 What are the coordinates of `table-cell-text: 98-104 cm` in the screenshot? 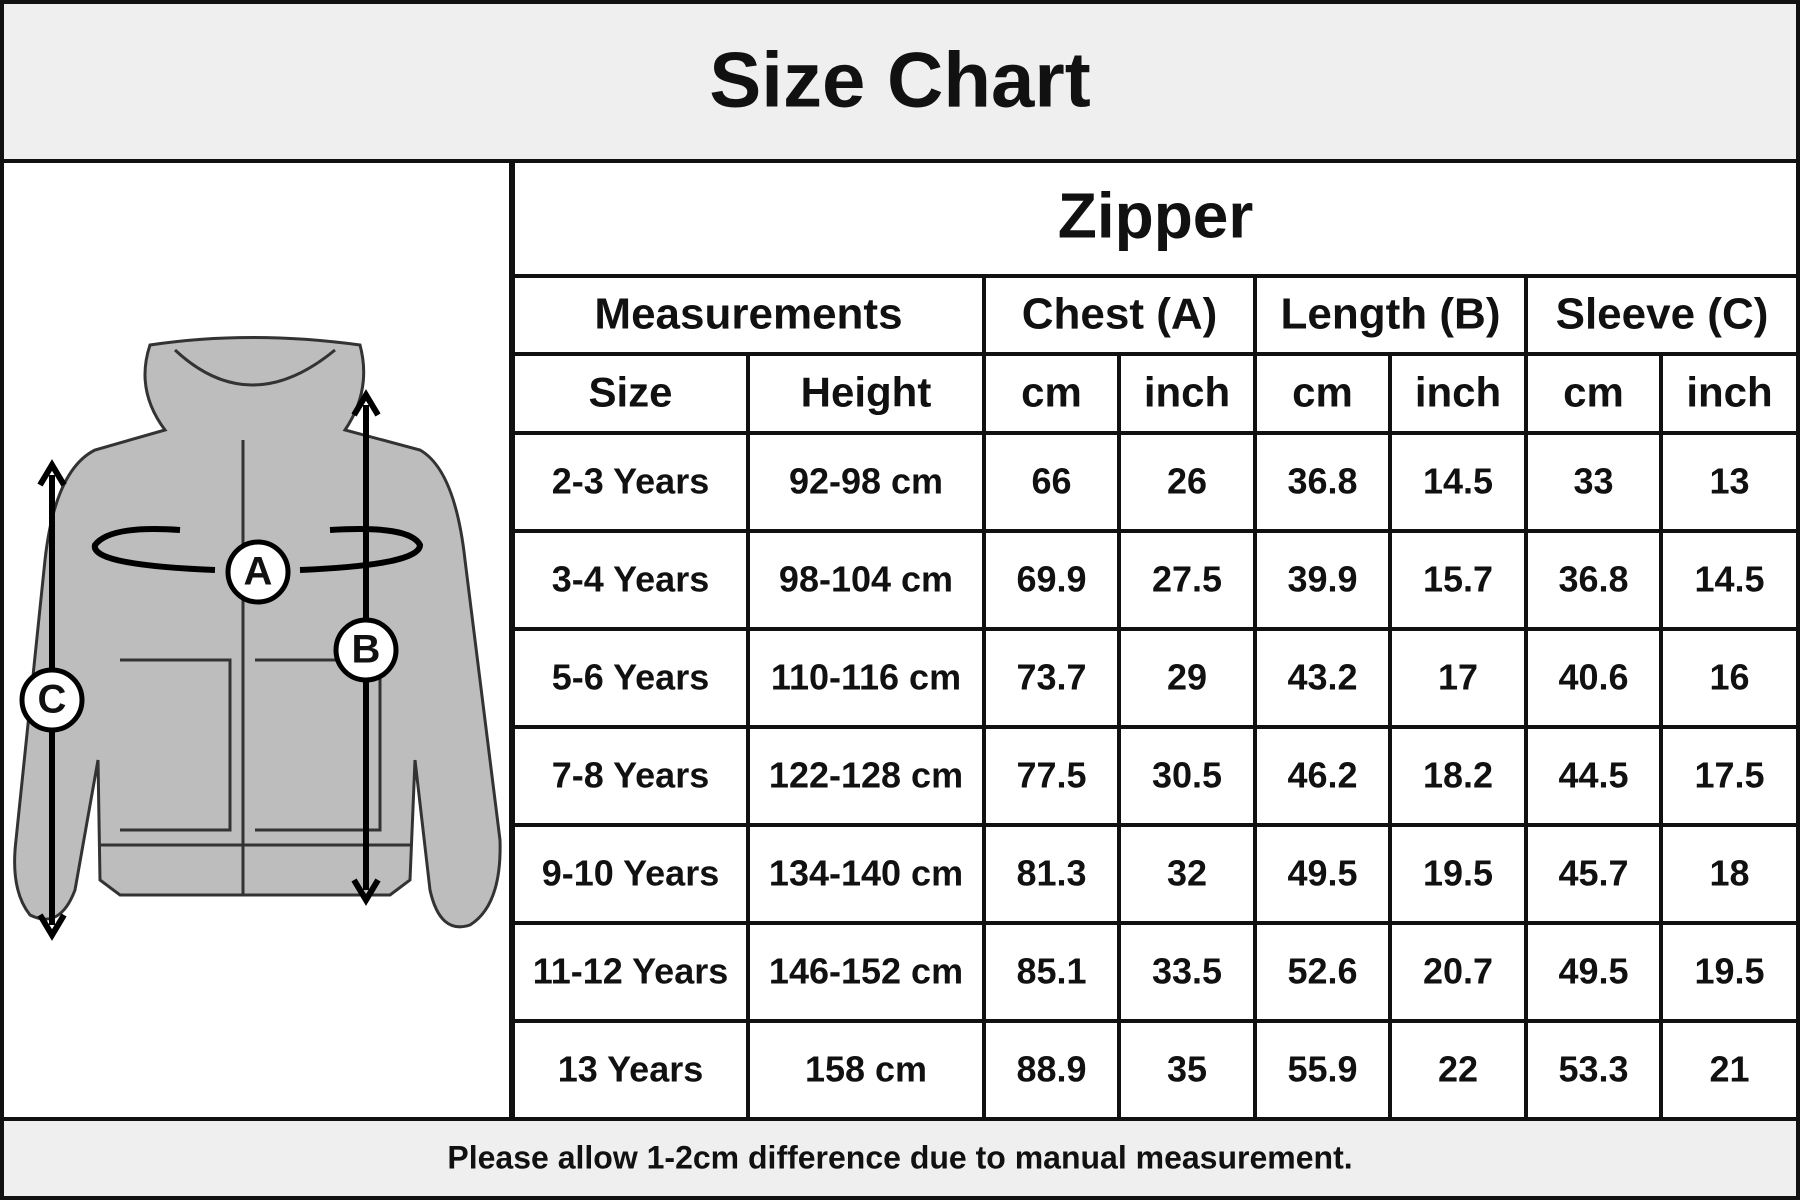 It's located at (866, 579).